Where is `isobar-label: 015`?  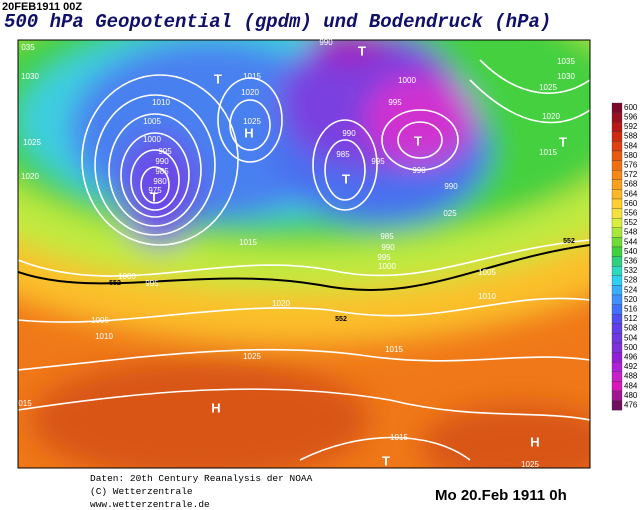
isobar-label: 015 is located at coordinates (25, 403).